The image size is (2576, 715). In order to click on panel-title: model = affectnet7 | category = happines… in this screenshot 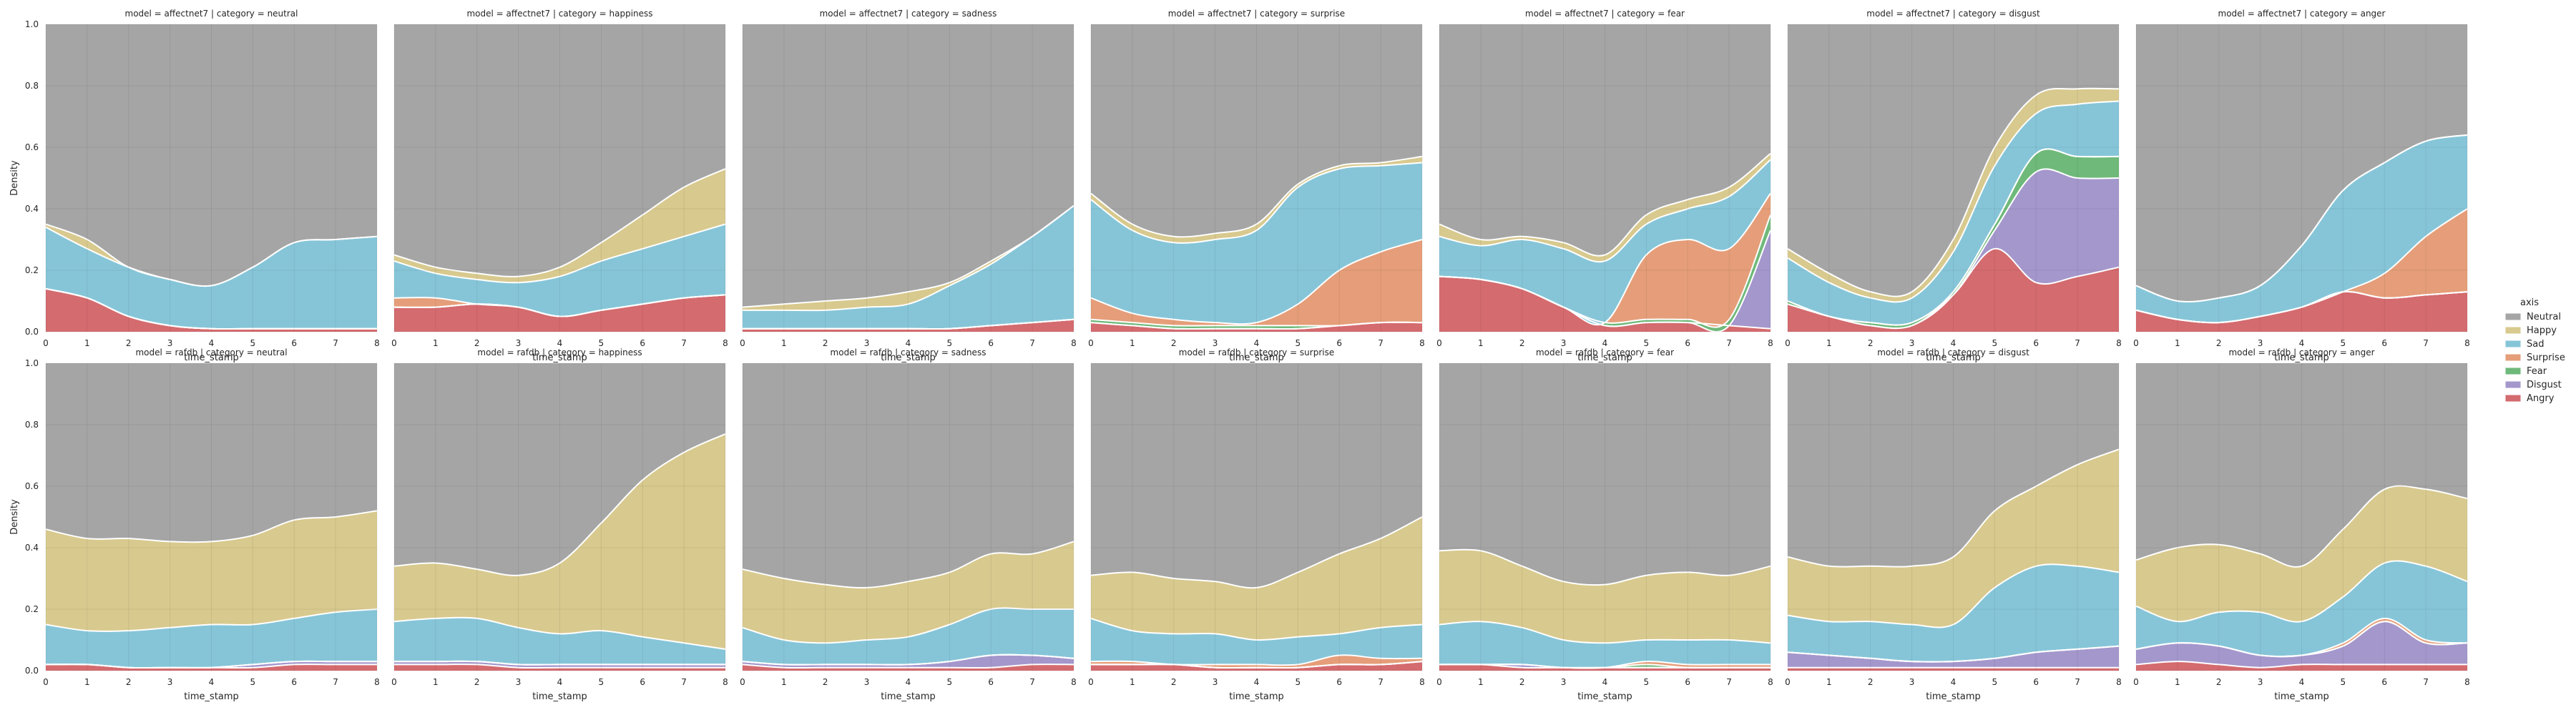, I will do `click(559, 14)`.